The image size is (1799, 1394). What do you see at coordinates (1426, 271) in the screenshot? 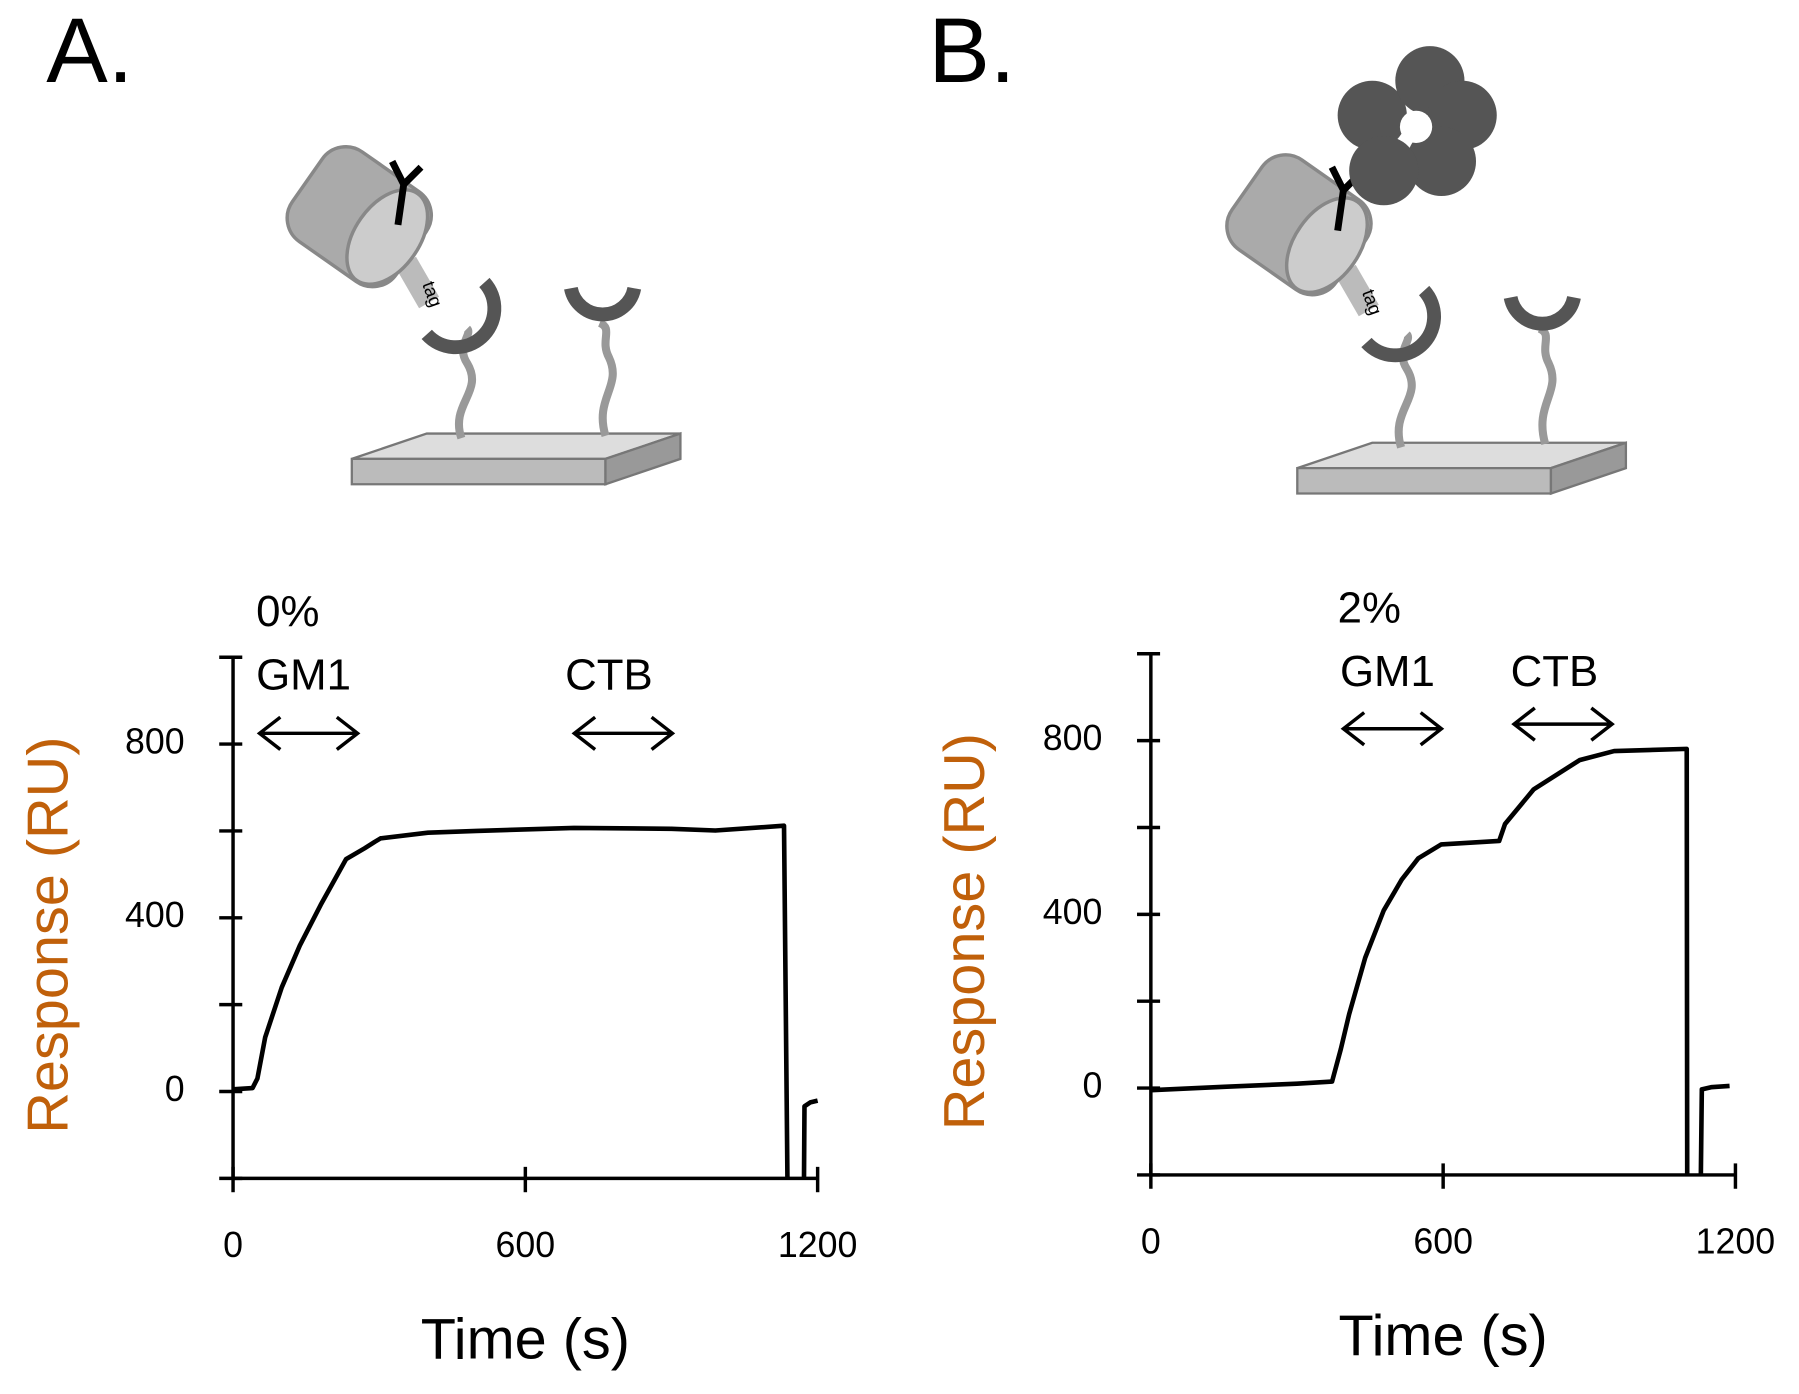
I see `illustration-b: tag` at bounding box center [1426, 271].